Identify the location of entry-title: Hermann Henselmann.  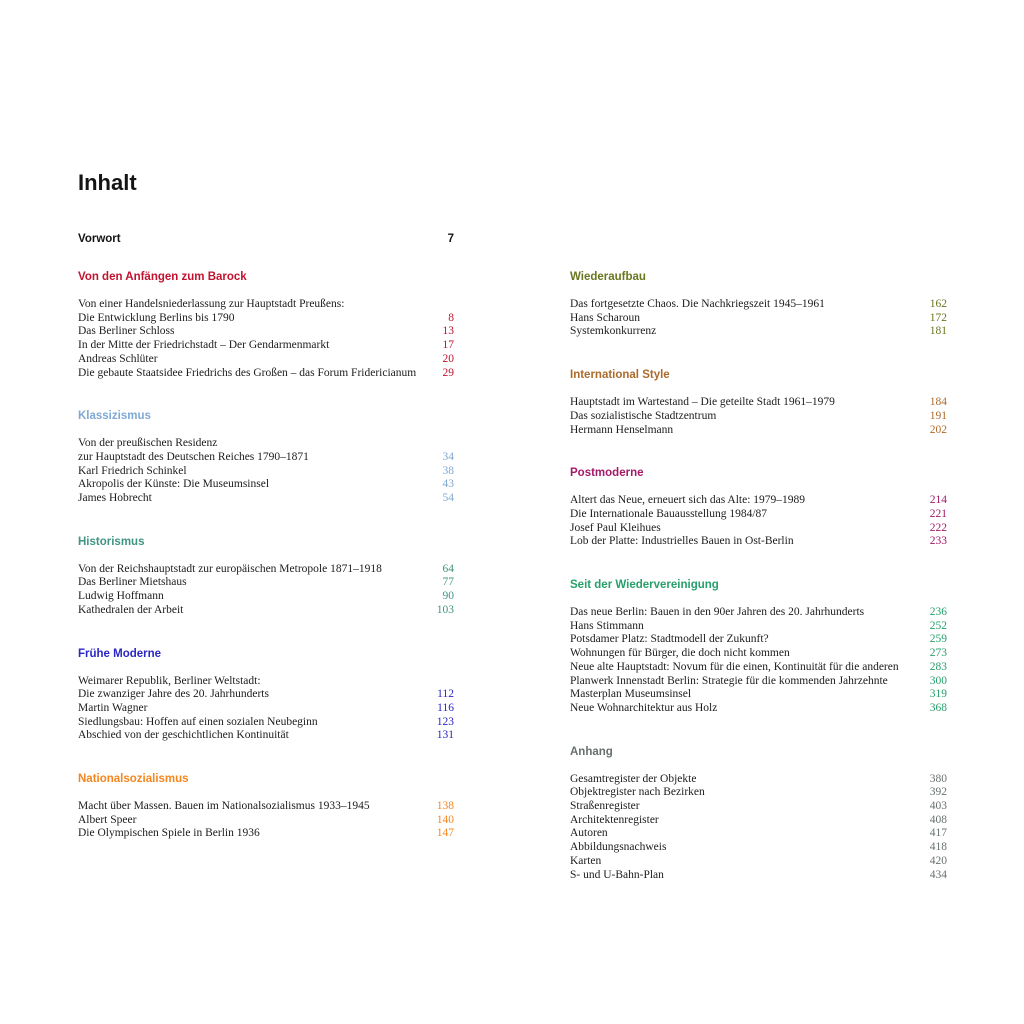
(622, 429).